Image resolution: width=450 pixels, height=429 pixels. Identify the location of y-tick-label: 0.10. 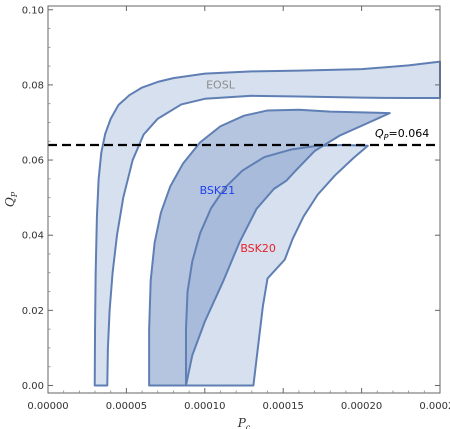
(33, 10).